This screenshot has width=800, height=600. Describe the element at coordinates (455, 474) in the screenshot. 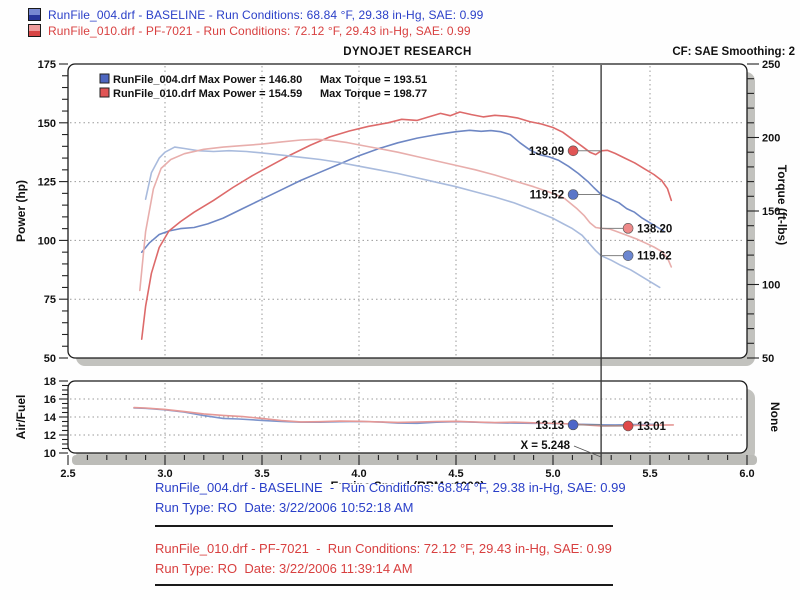

I see `chart-text: 4.5` at that location.